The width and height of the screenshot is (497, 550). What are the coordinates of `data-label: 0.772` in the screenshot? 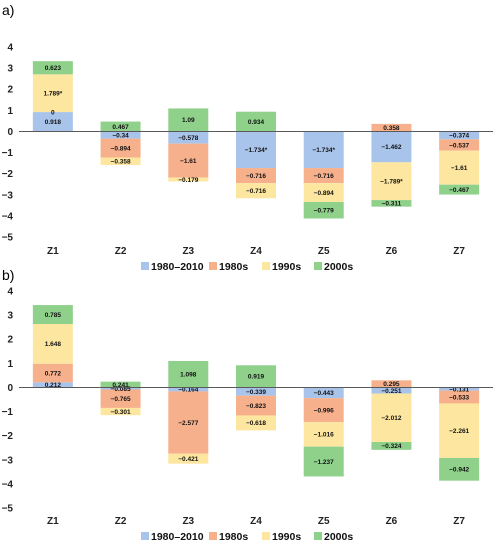 It's located at (53, 373).